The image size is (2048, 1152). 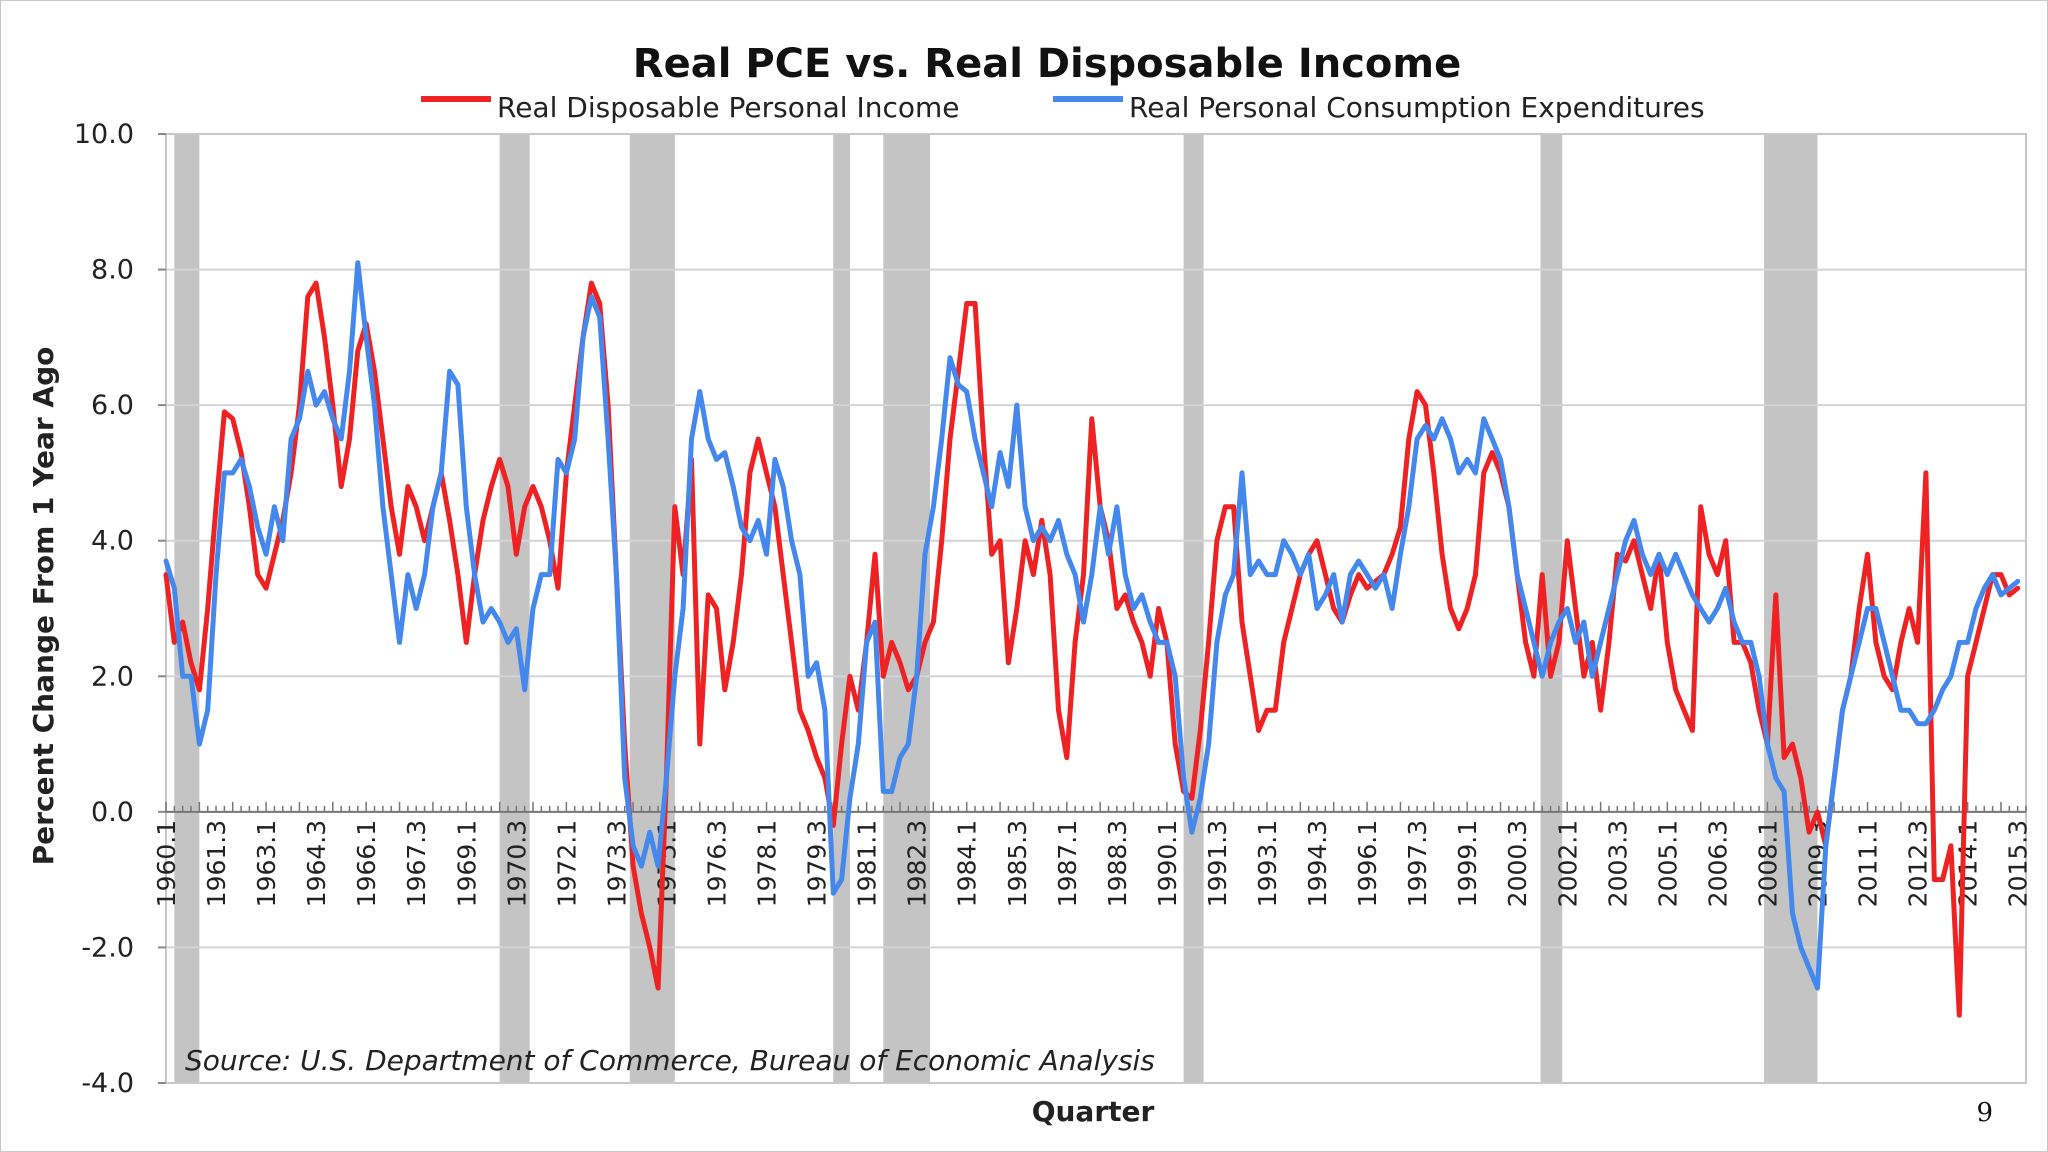 What do you see at coordinates (366, 863) in the screenshot?
I see `x-tick-label-4: 1966.1` at bounding box center [366, 863].